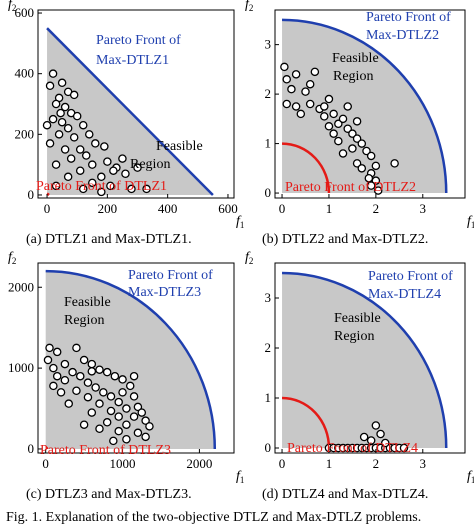 The width and height of the screenshot is (474, 526). I want to click on feasible-region-label: Region, so click(84, 320).